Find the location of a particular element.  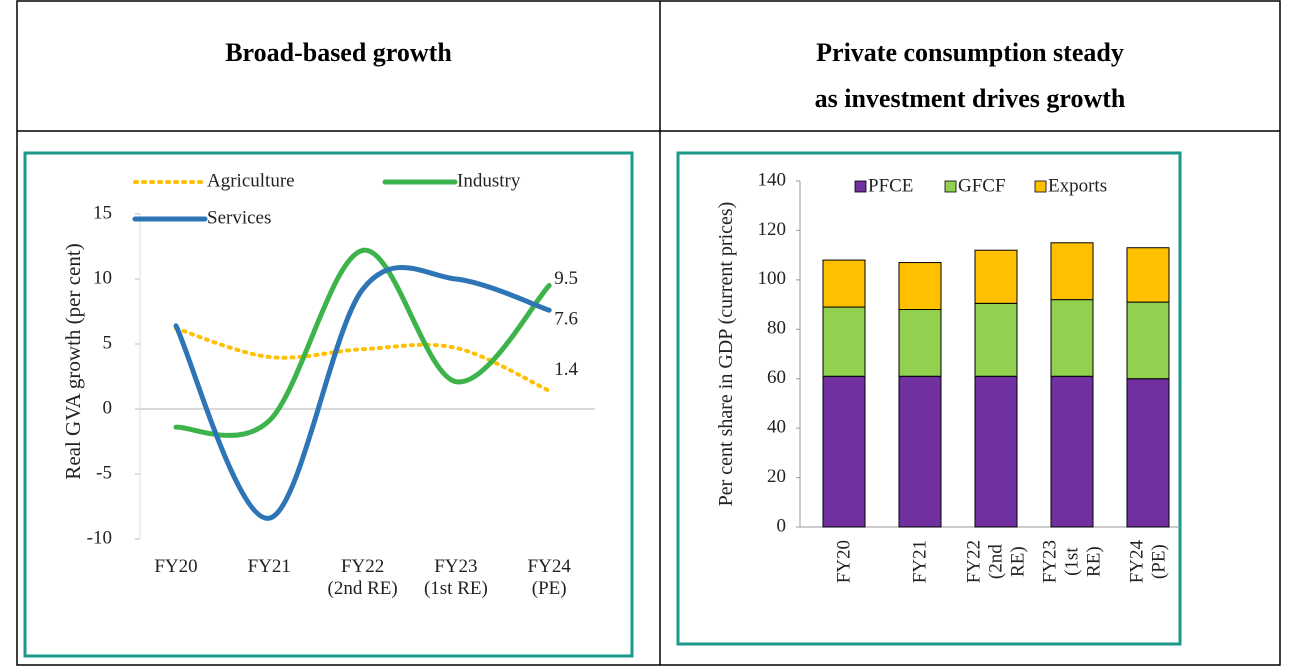

legend-label: Services is located at coordinates (239, 217).